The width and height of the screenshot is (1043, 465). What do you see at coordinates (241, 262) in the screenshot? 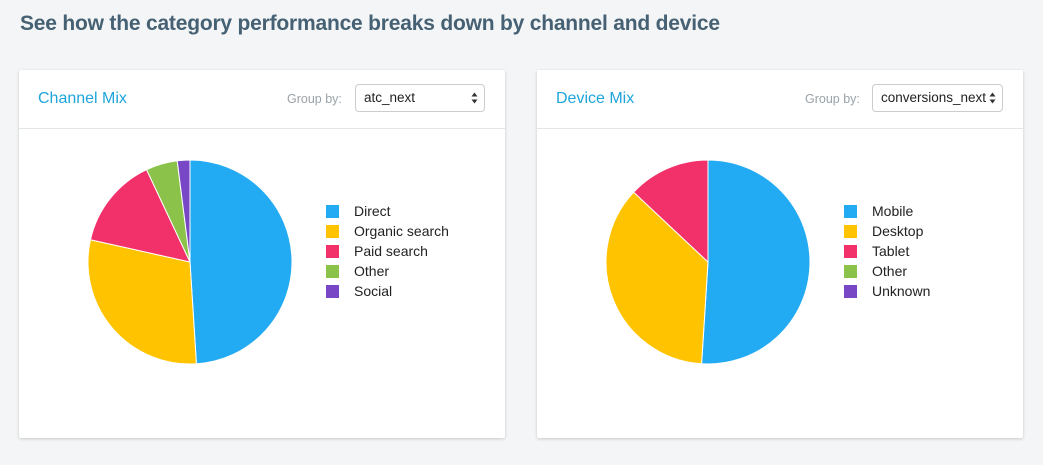
I see `pie-slice-direct` at bounding box center [241, 262].